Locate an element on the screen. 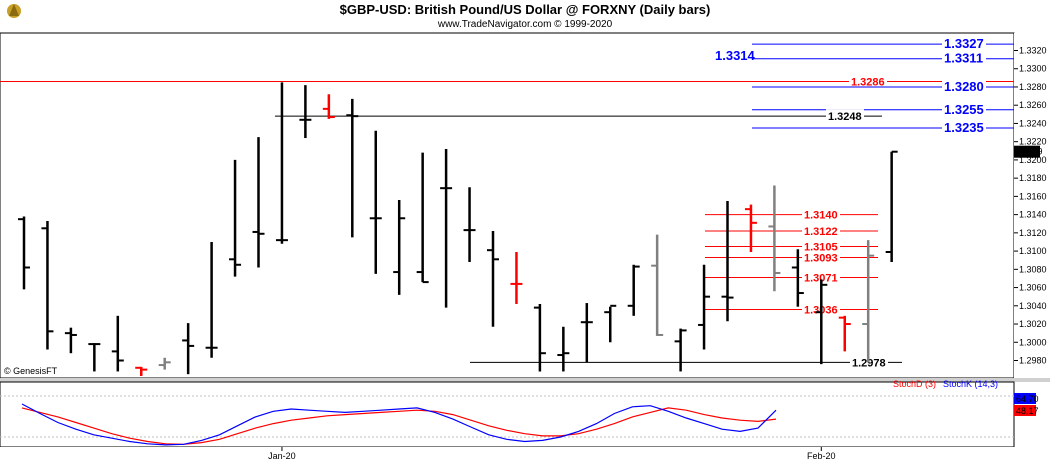 This screenshot has height=464, width=1050. price-tick-label: 1.3120 is located at coordinates (1033, 233).